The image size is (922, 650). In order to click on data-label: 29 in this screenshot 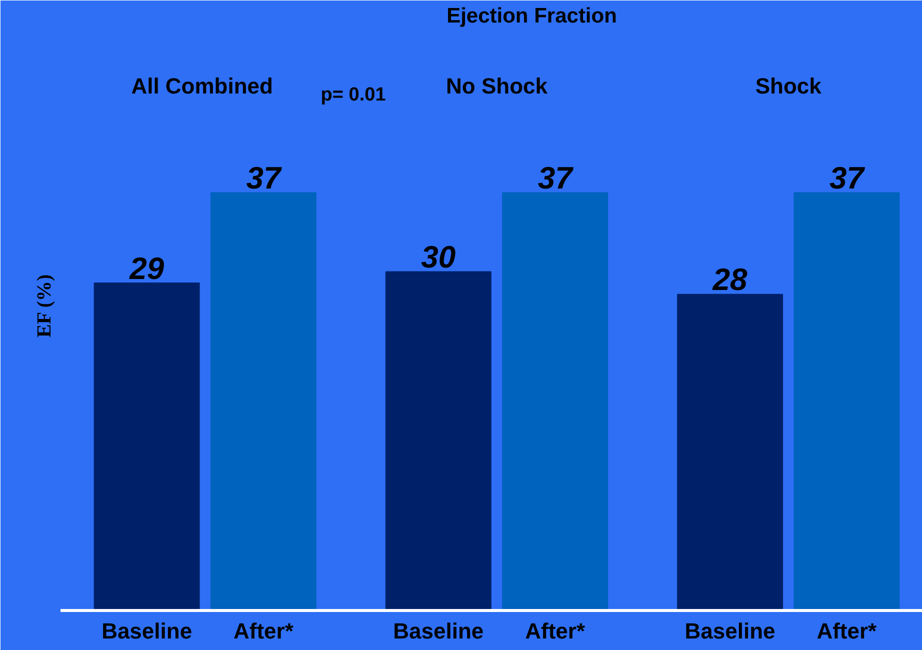, I will do `click(146, 268)`.